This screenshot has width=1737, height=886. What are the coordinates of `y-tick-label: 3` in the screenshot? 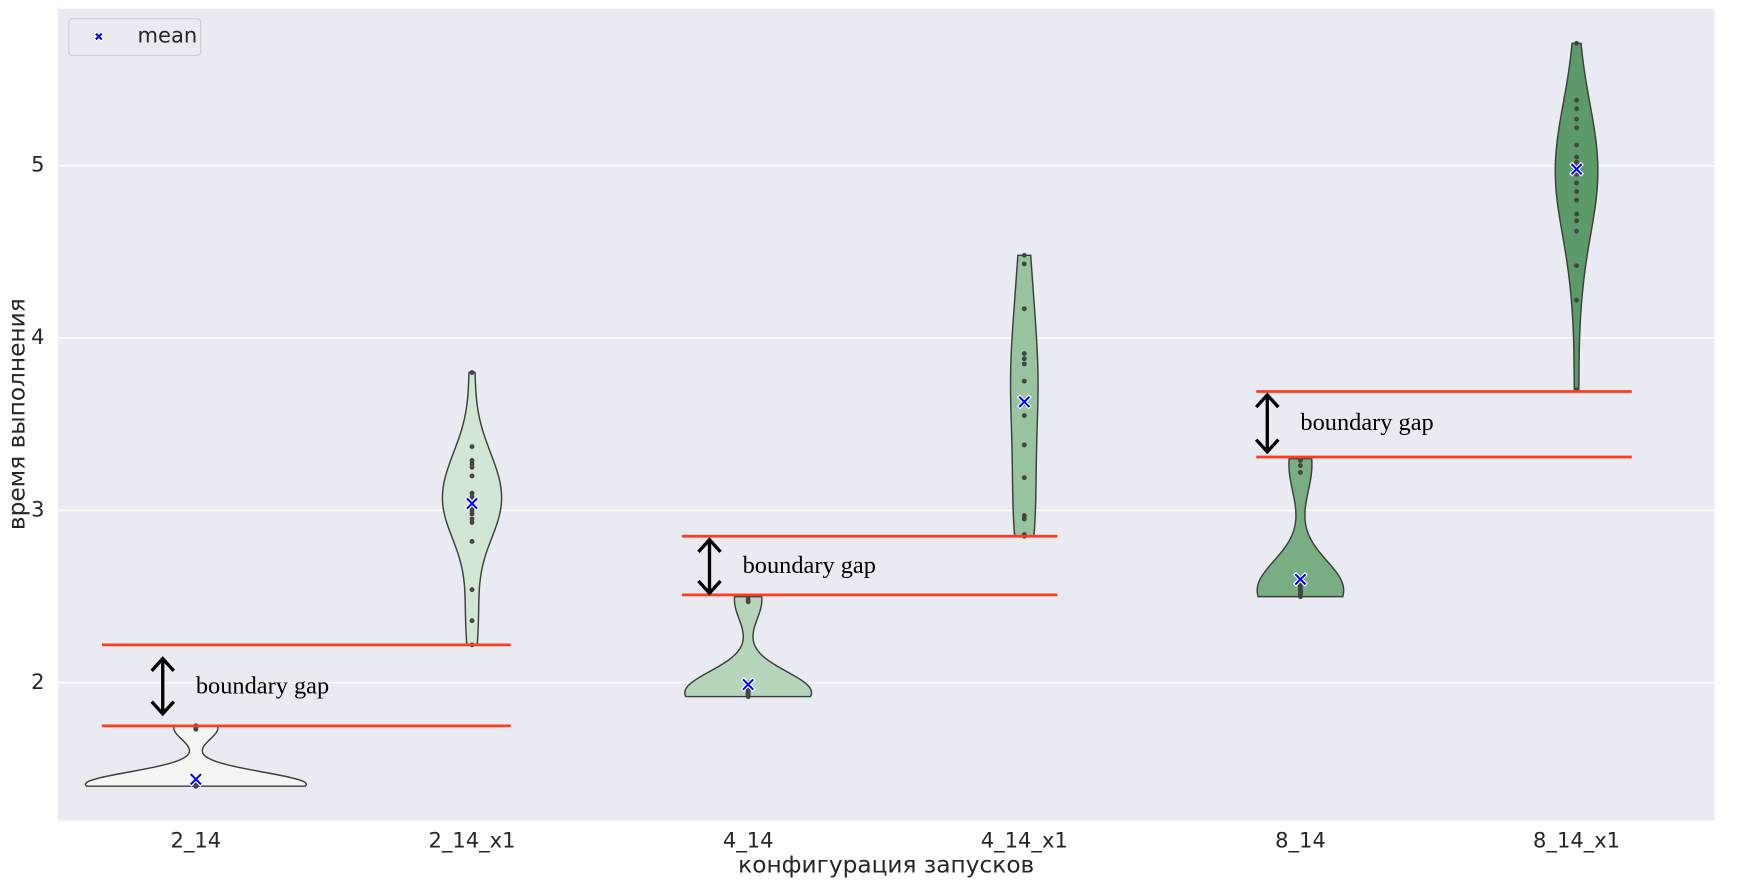 It's located at (37, 508).